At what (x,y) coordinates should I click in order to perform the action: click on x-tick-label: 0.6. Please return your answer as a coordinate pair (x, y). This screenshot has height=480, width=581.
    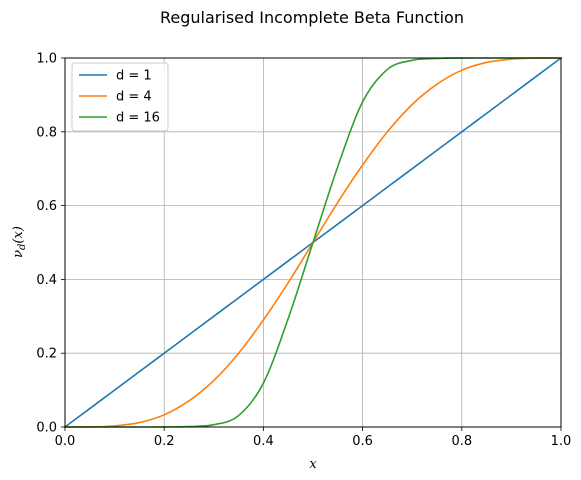
    Looking at the image, I should click on (362, 441).